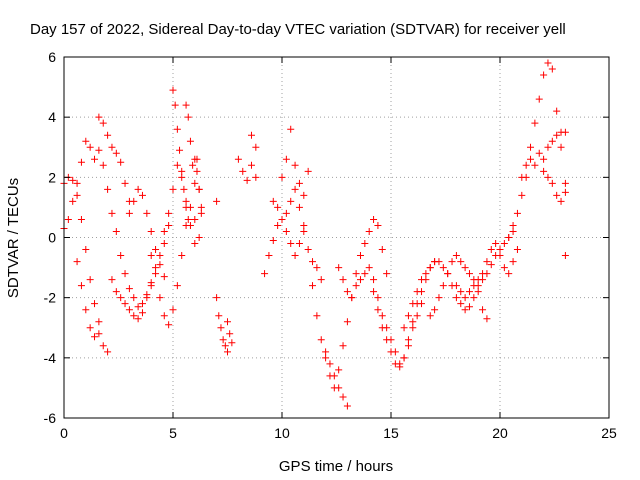 The height and width of the screenshot is (480, 640). What do you see at coordinates (92, 307) in the screenshot?
I see `series-sat-track-c` at bounding box center [92, 307].